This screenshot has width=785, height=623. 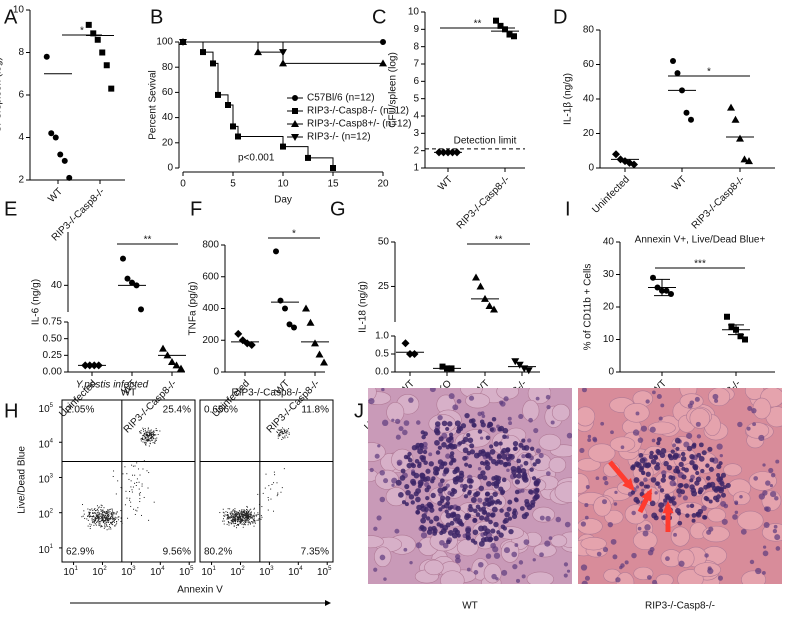 What do you see at coordinates (45, 479) in the screenshot?
I see `tick-base: 10` at bounding box center [45, 479].